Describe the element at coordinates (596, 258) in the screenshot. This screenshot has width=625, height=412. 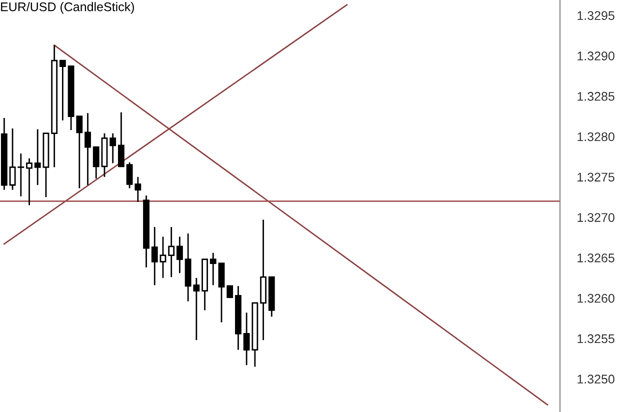
I see `y-tick-label: 1.3265` at that location.